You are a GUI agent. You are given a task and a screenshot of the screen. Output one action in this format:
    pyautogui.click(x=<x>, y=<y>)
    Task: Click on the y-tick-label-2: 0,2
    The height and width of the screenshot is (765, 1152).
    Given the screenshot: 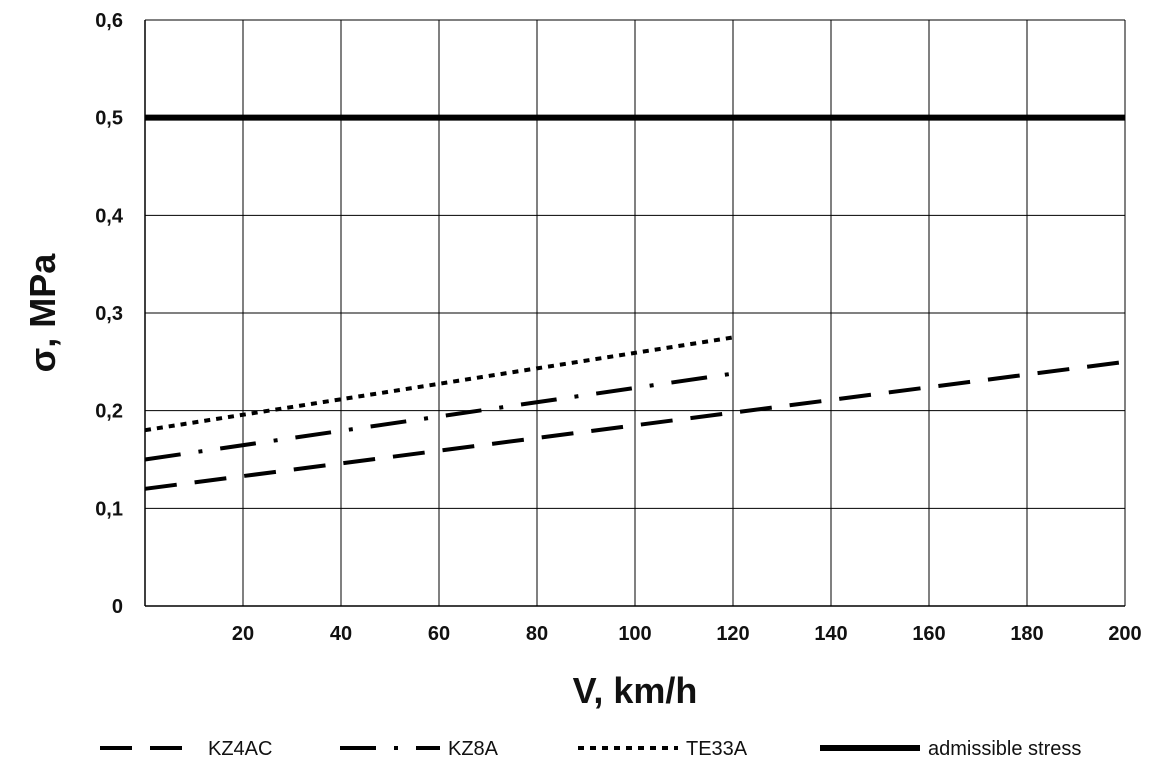 What is the action you would take?
    pyautogui.click(x=109, y=412)
    